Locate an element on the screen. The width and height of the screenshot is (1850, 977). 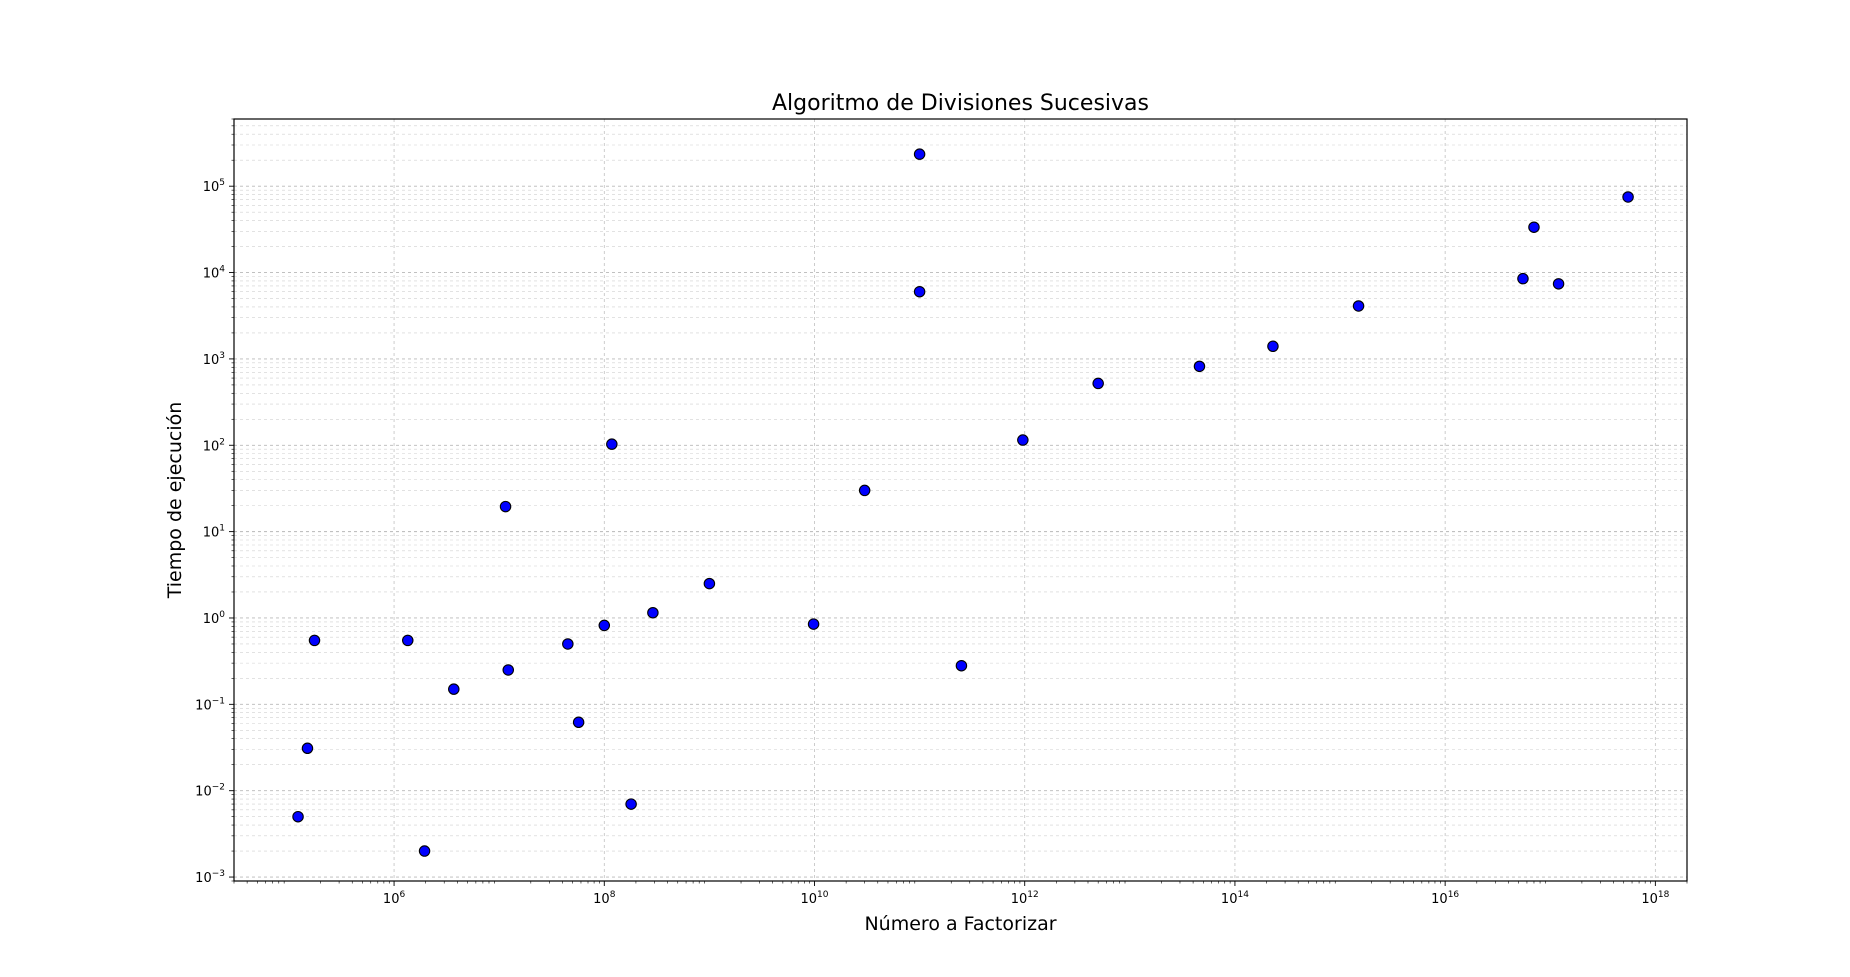
y-tick-label: 10⁵ is located at coordinates (214, 186).